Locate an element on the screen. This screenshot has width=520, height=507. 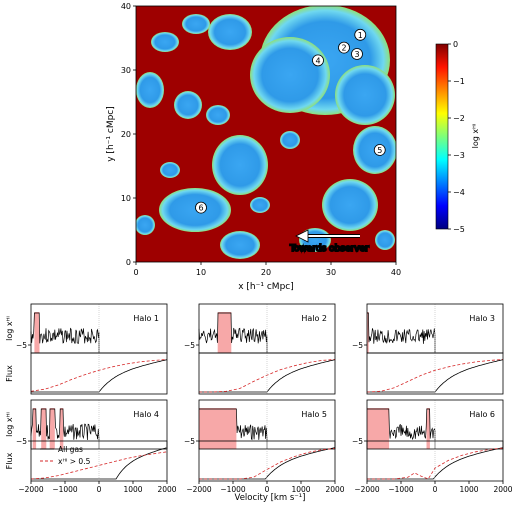
halo-marker-4: 4 is located at coordinates (318, 60).